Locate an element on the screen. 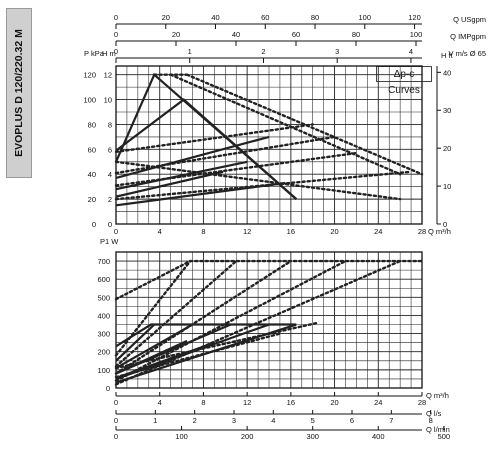 The image size is (500, 450). y-tick-label-ft: 10 is located at coordinates (447, 186).